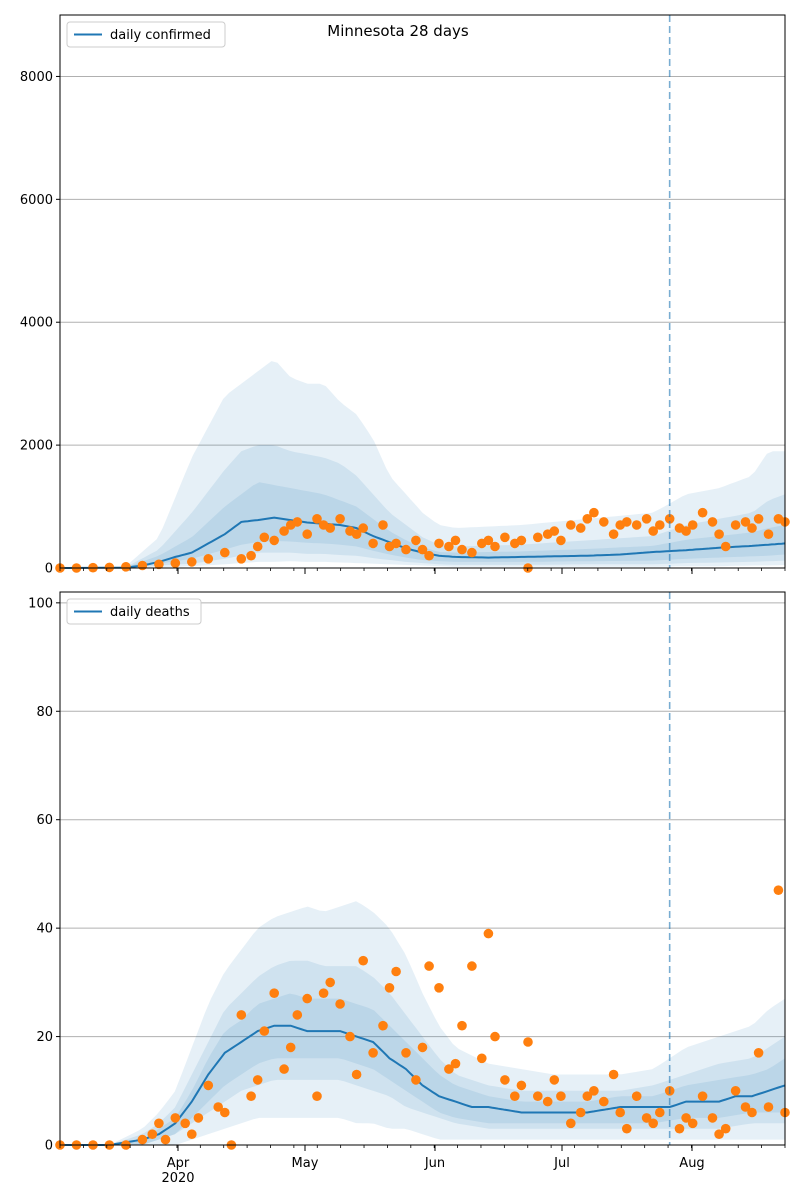 Image resolution: width=800 pixels, height=1200 pixels. I want to click on legend-box, so click(146, 34).